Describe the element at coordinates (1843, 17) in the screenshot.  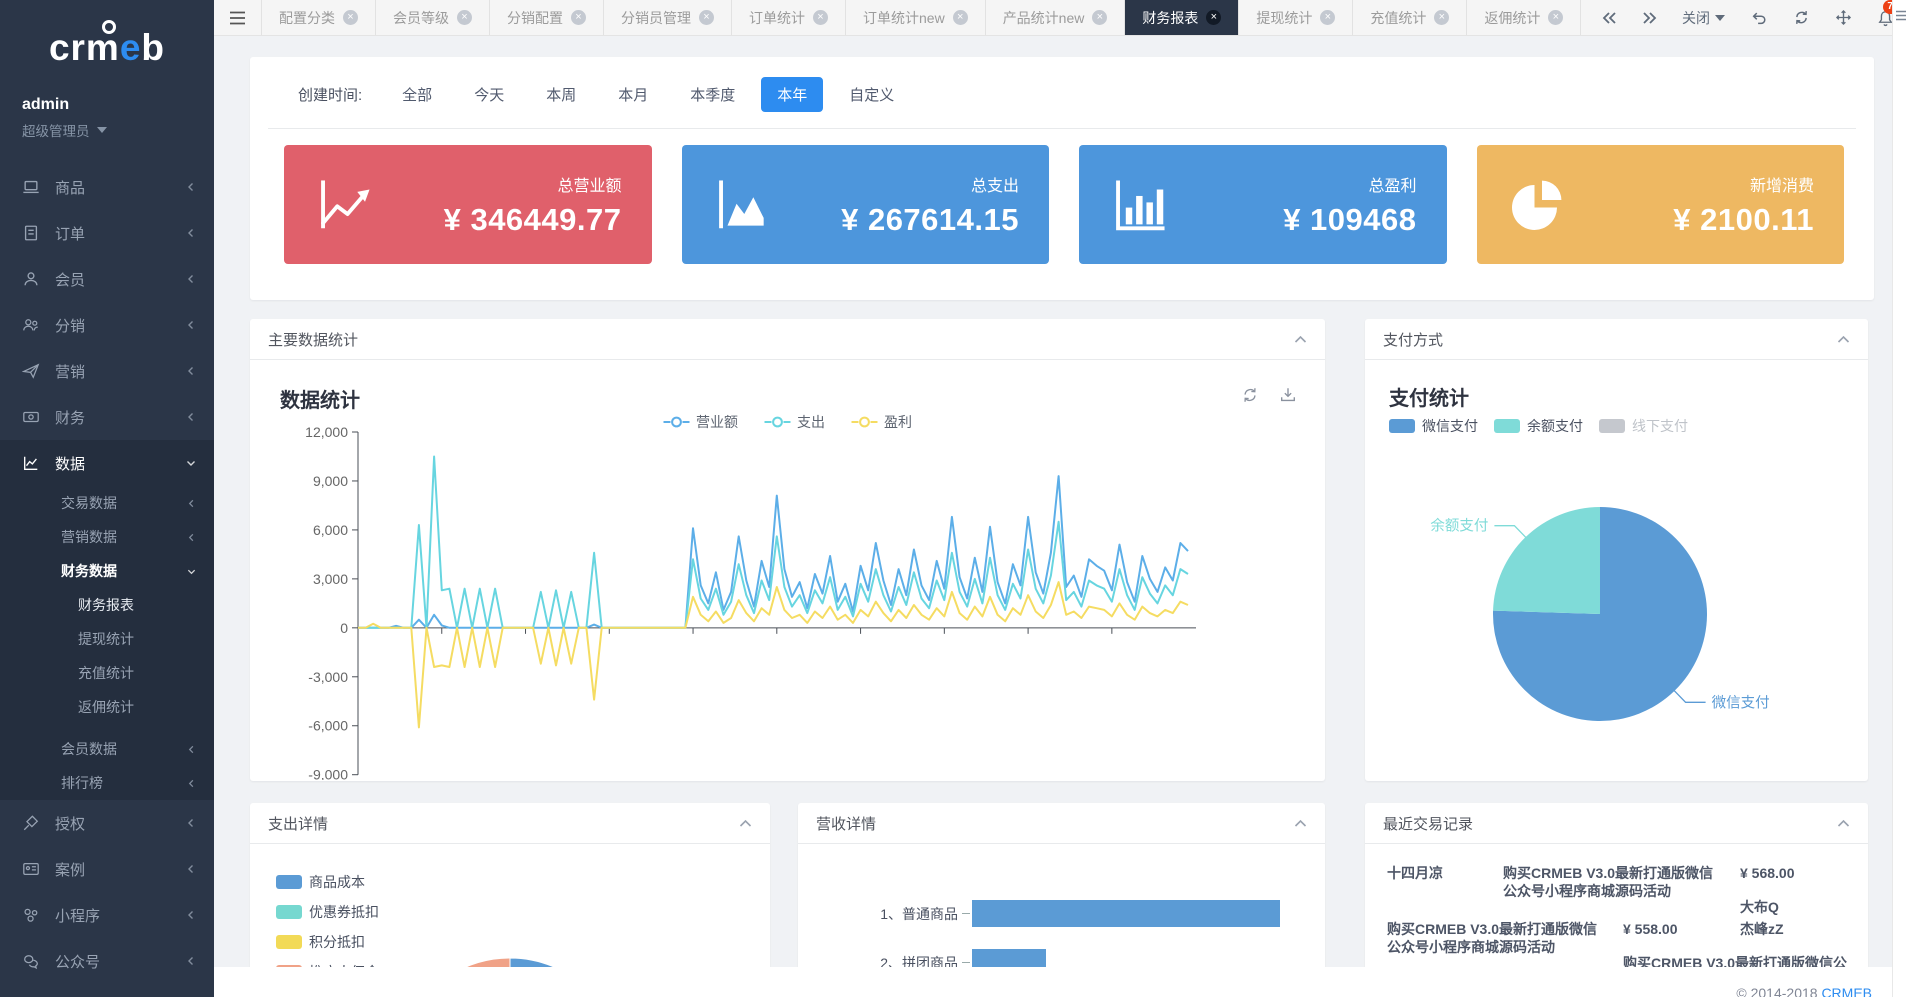
I see `fullscreen-move-icon` at that location.